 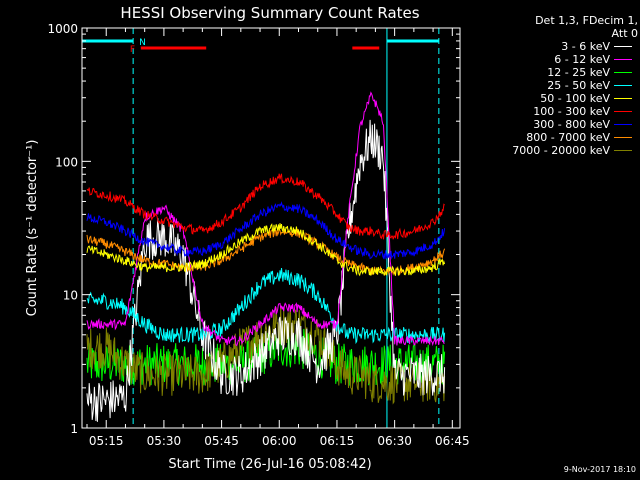 What do you see at coordinates (558, 46) in the screenshot?
I see `legend-item: 3 - 6 keV` at bounding box center [558, 46].